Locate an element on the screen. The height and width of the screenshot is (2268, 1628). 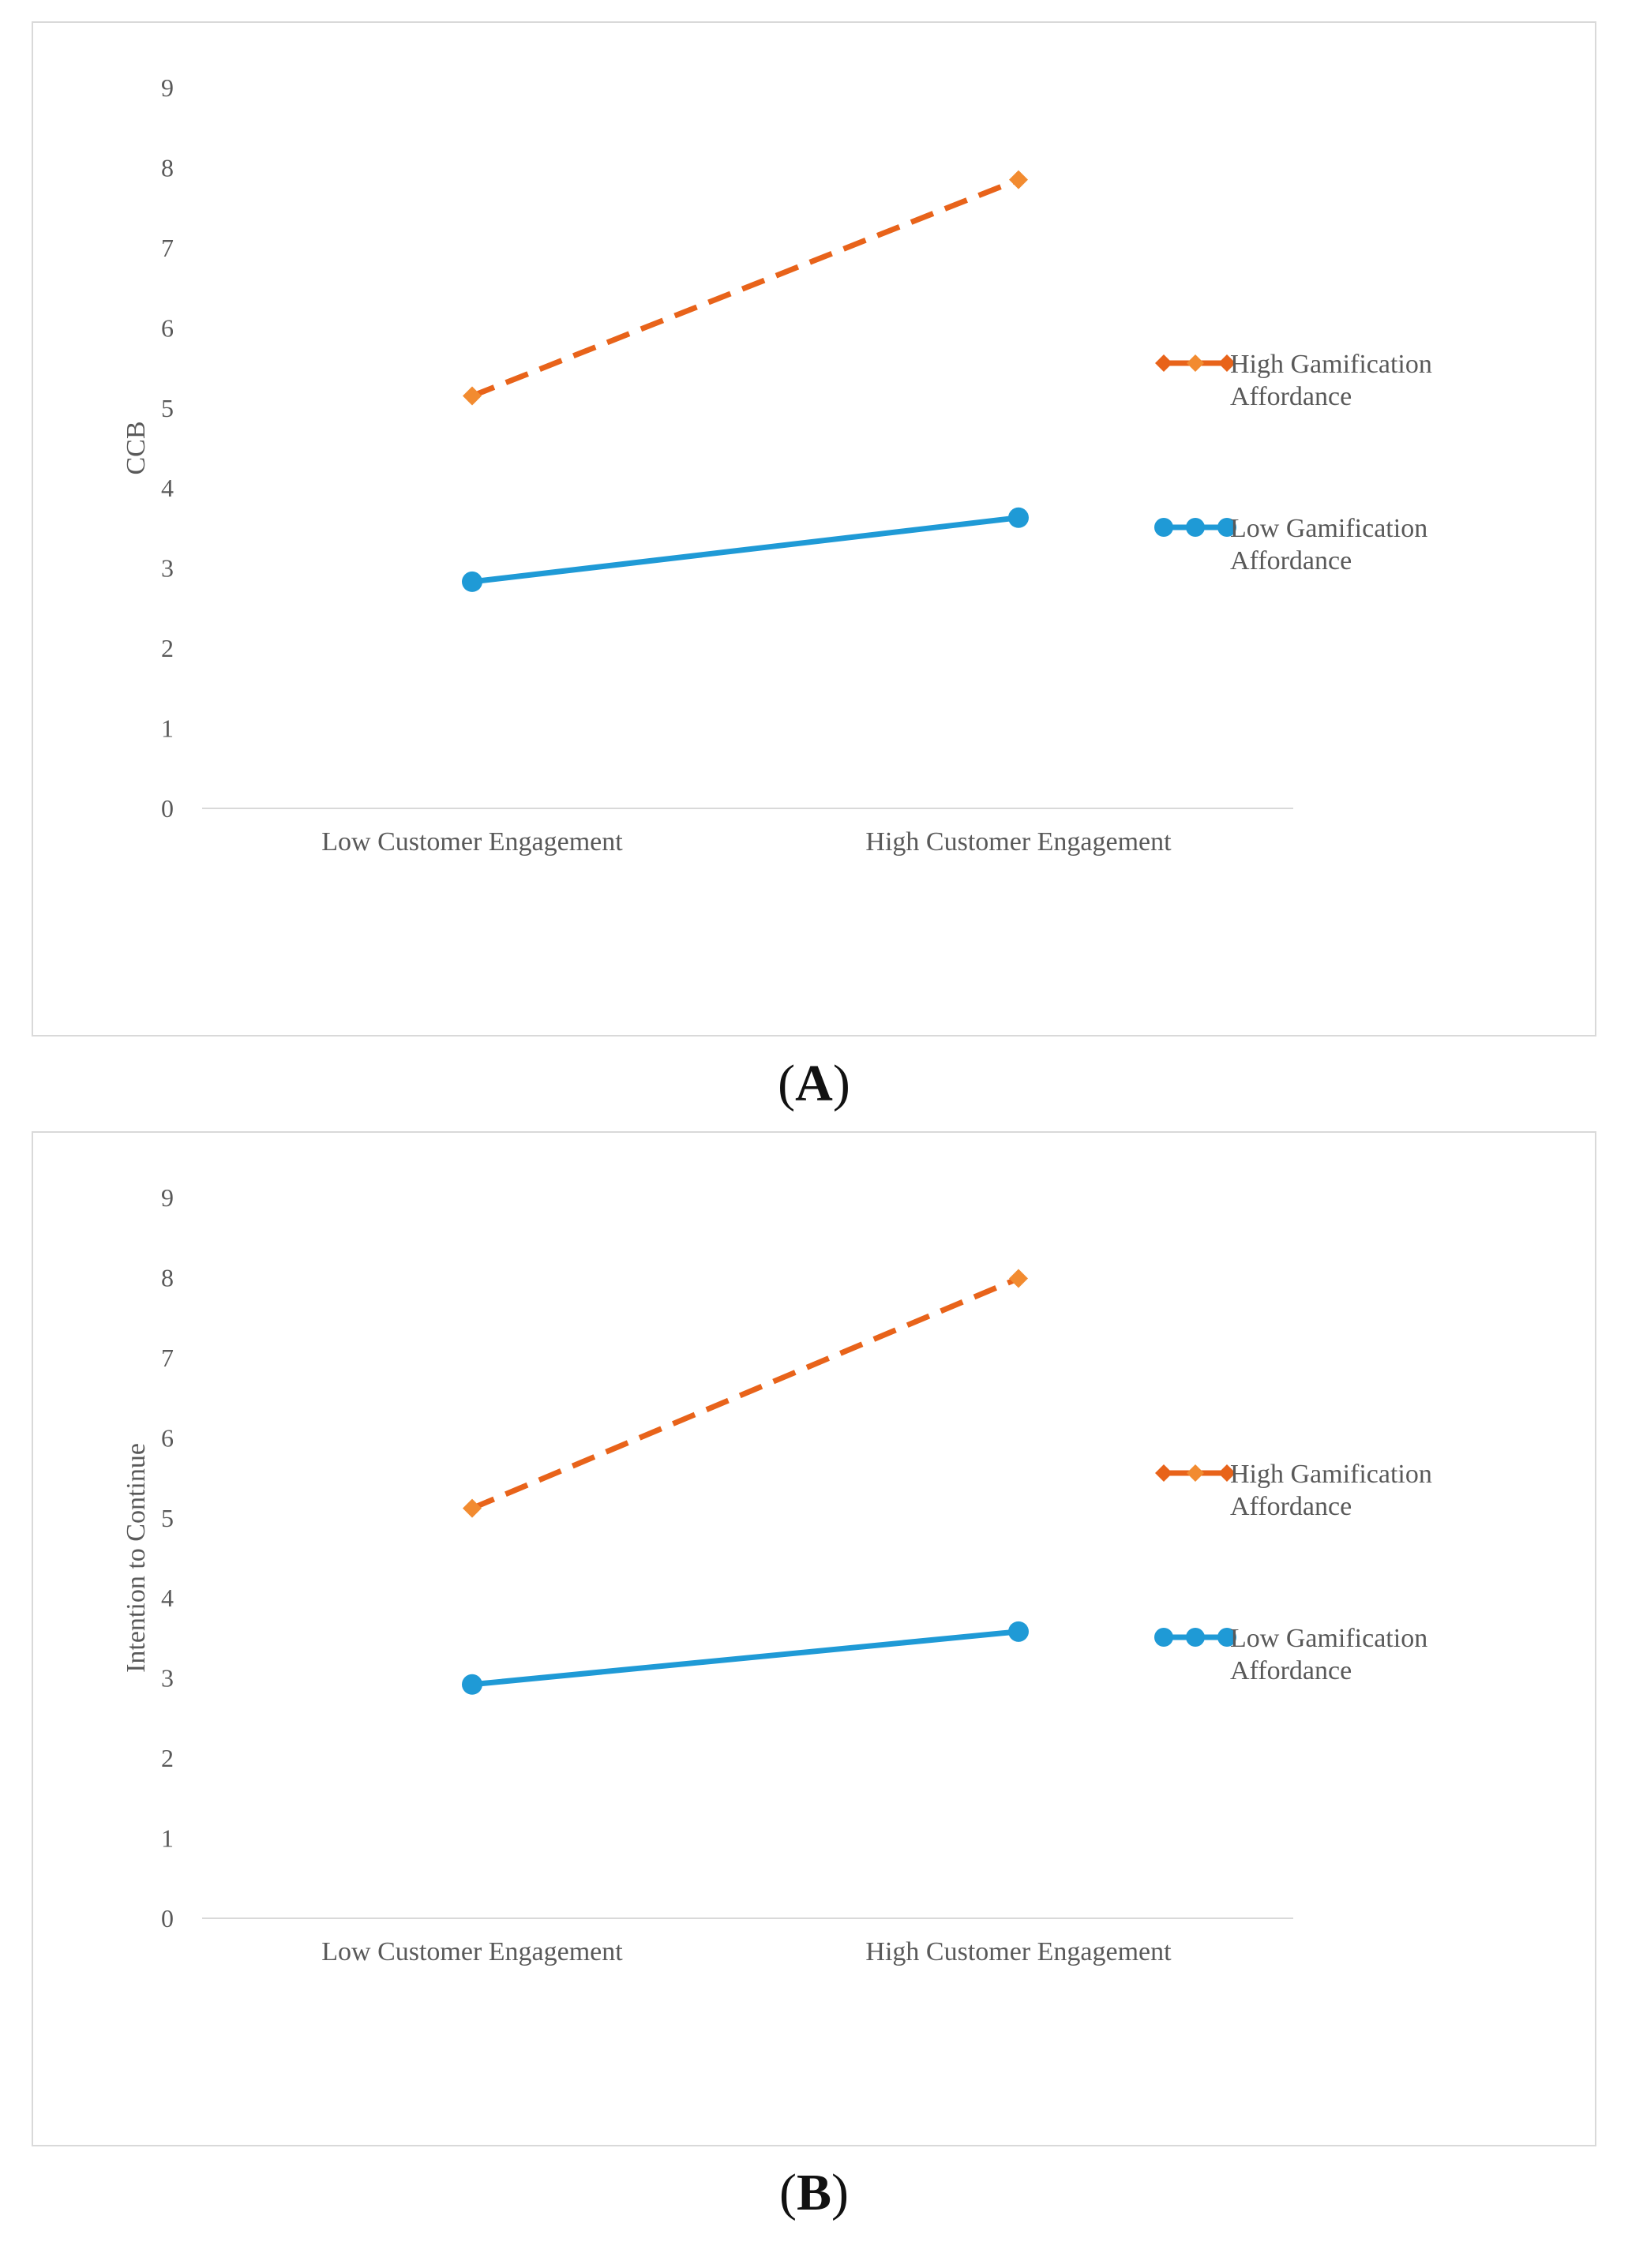
y-axis-label: CCB is located at coordinates (136, 447).